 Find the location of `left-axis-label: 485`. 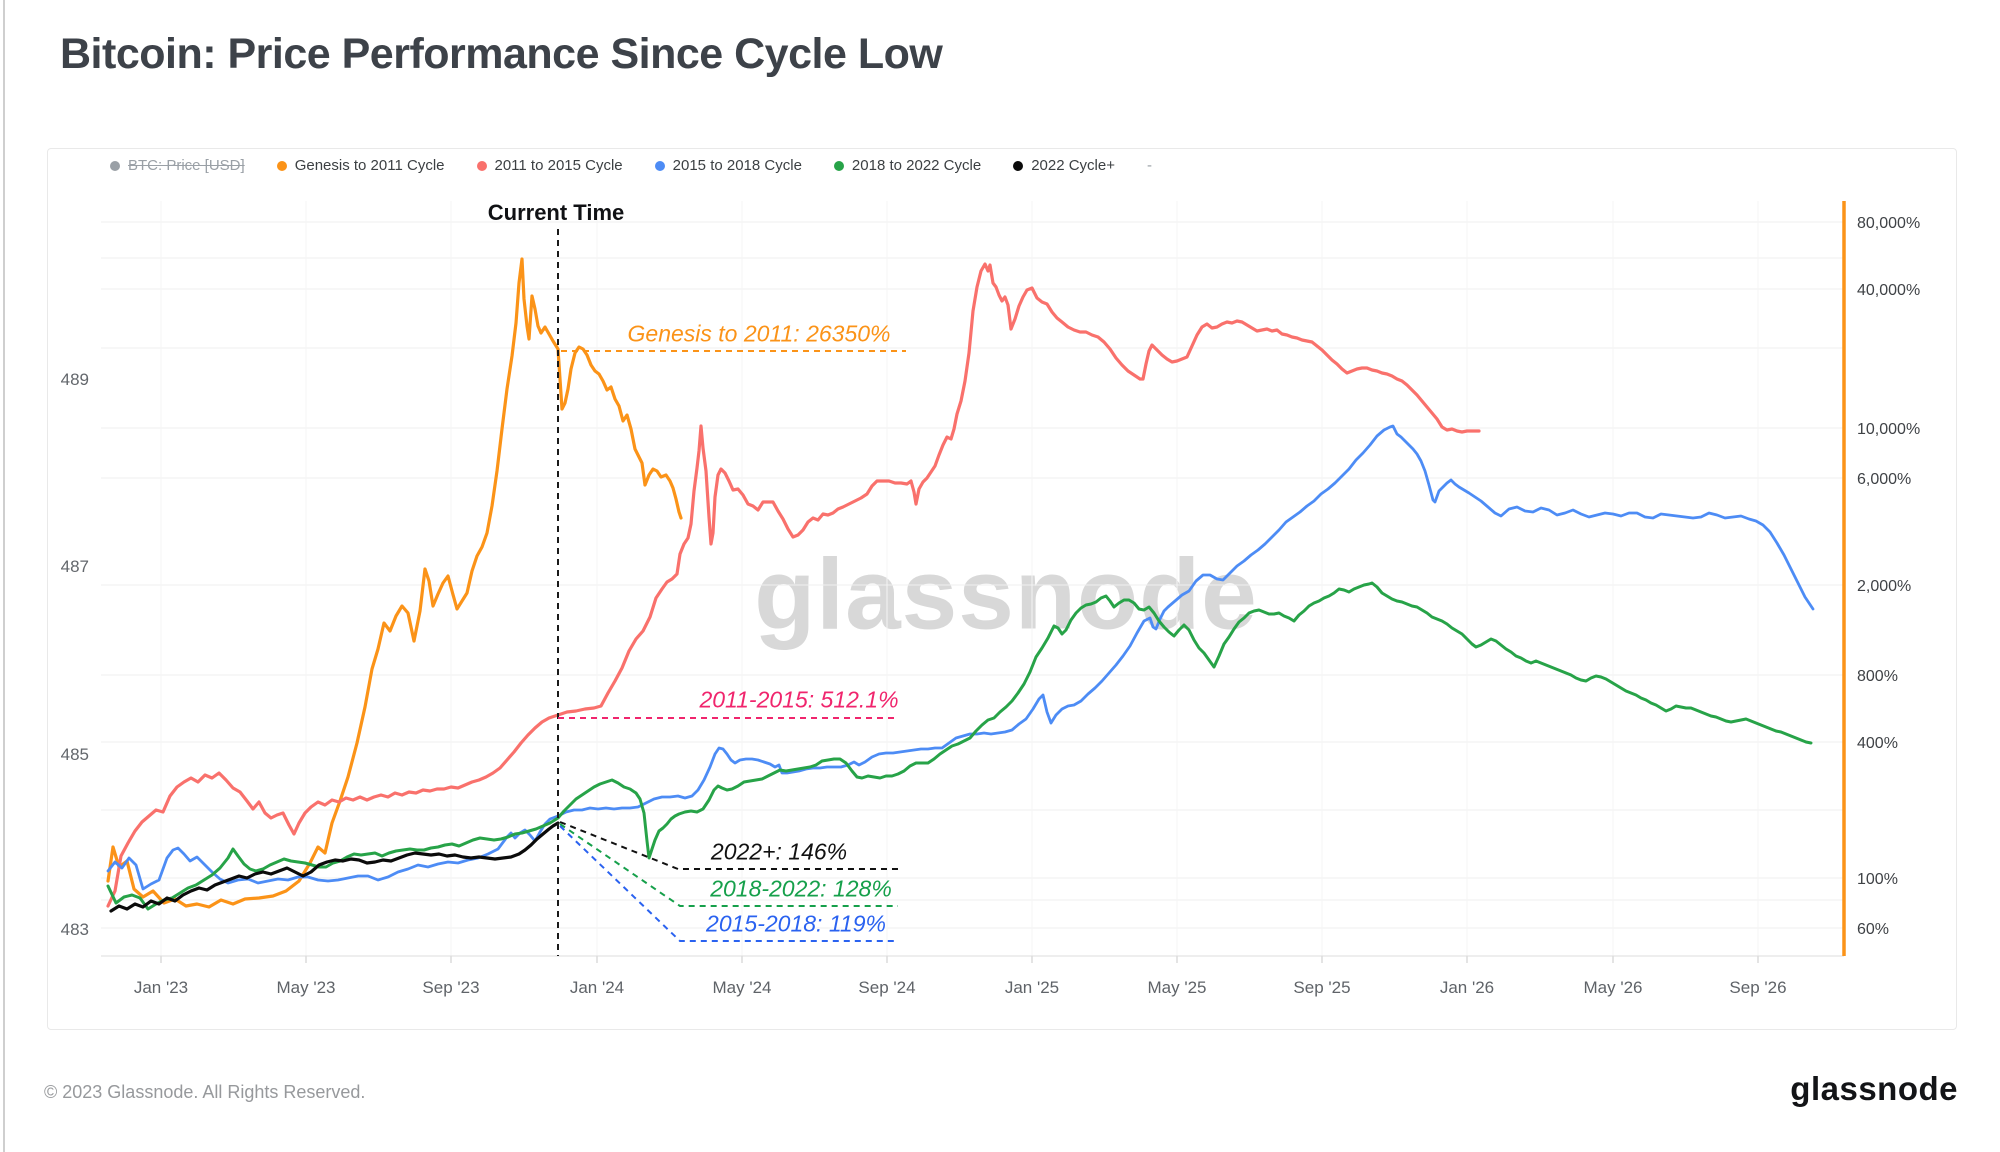

left-axis-label: 485 is located at coordinates (75, 754).